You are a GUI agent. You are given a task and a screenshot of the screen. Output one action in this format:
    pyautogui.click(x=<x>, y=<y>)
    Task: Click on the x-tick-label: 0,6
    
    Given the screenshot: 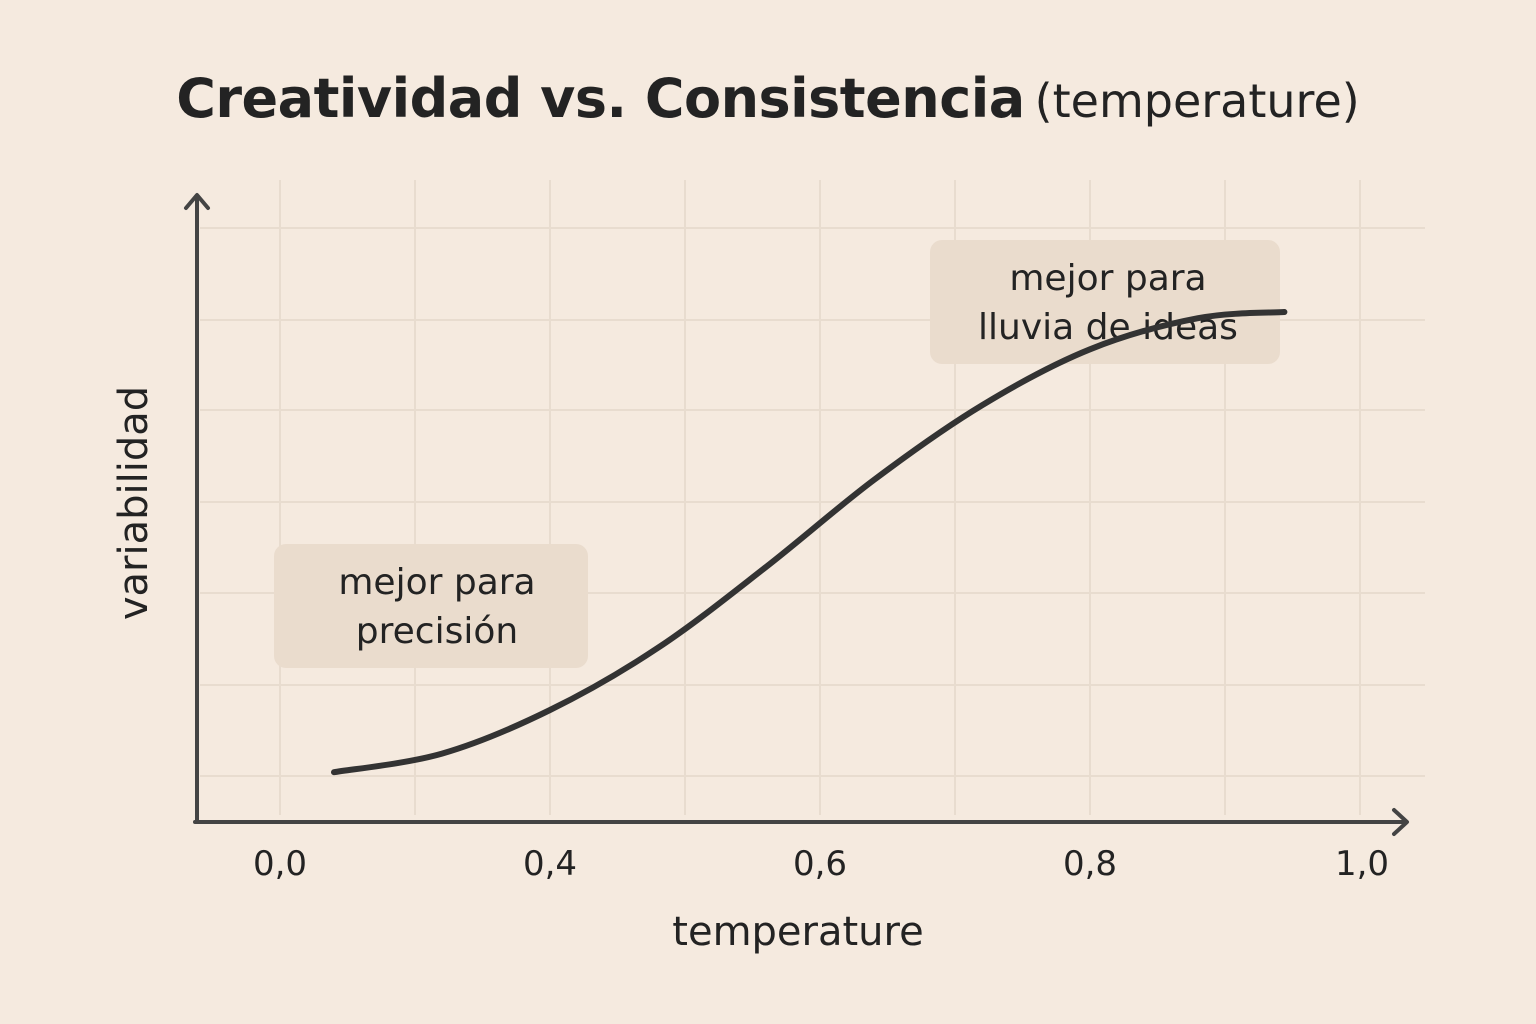 What is the action you would take?
    pyautogui.click(x=820, y=864)
    